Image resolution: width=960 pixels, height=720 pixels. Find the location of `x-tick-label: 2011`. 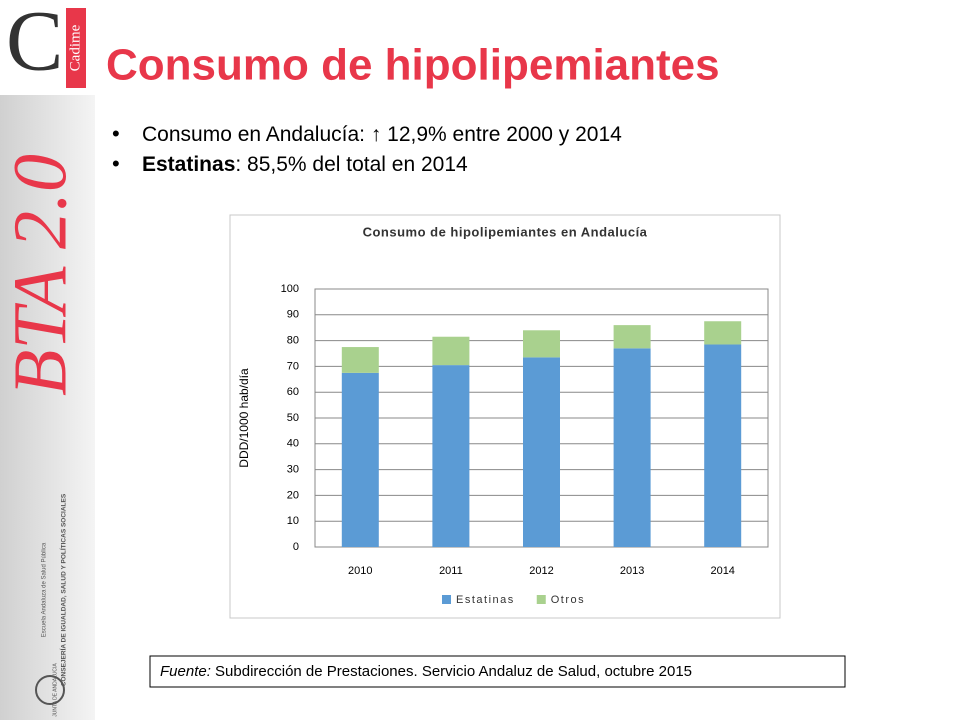

x-tick-label: 2011 is located at coordinates (451, 571).